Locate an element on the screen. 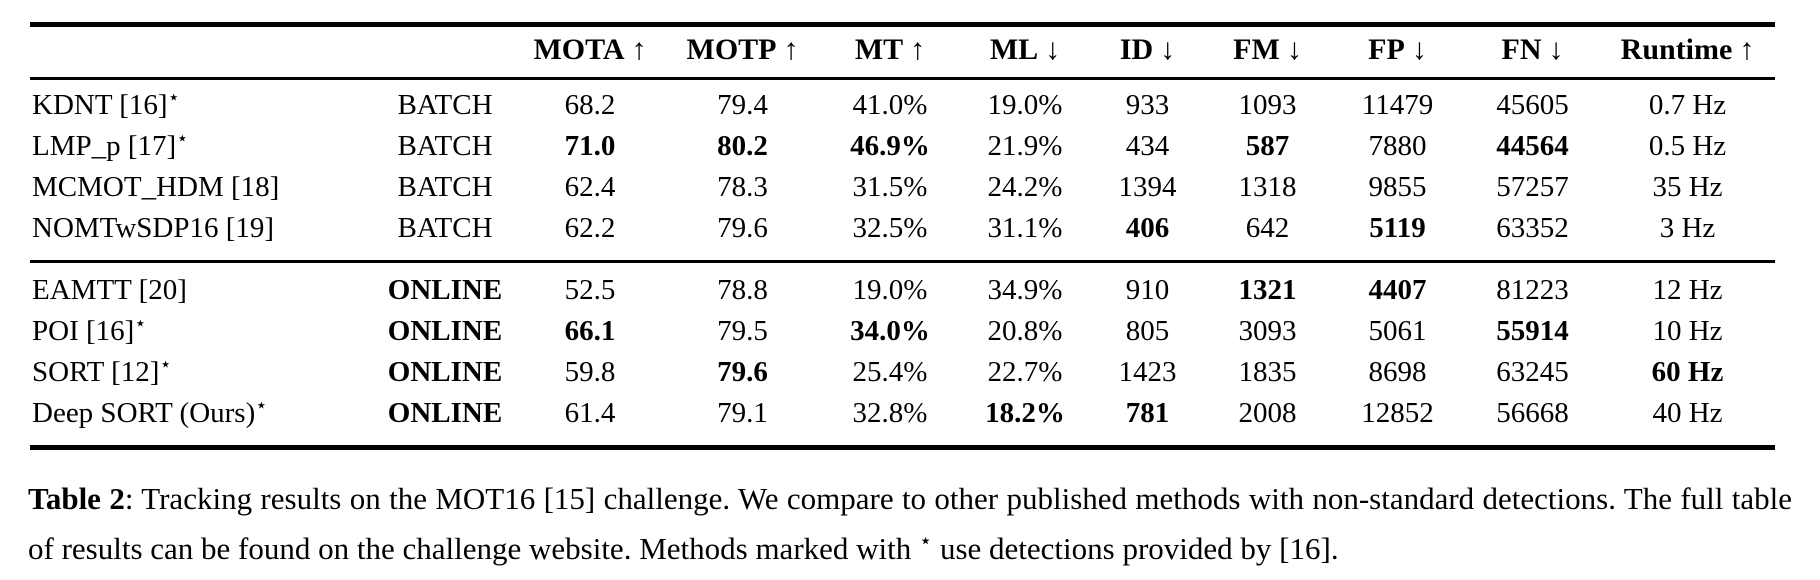 This screenshot has width=1820, height=580. metric-cell-mt: 41.0% is located at coordinates (890, 105).